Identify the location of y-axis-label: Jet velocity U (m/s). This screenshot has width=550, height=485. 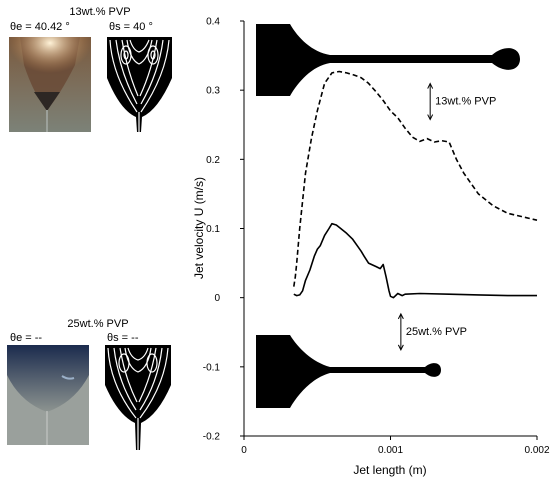
(199, 228).